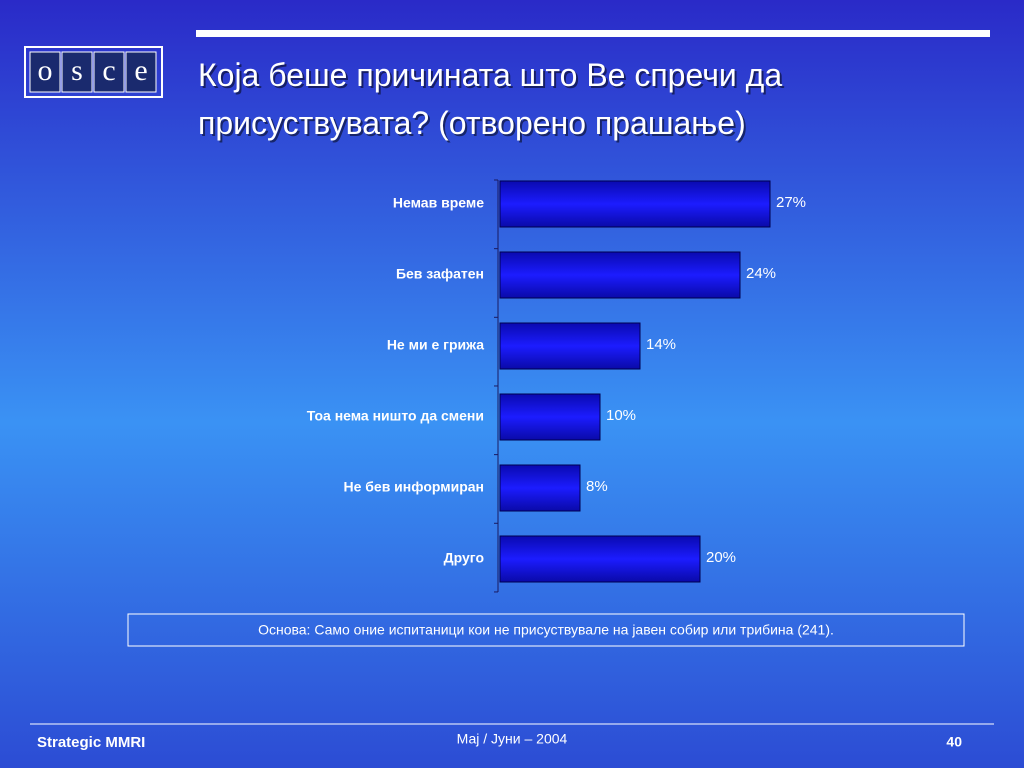 Image resolution: width=1024 pixels, height=773 pixels. Describe the element at coordinates (413, 487) in the screenshot. I see `category-label: Не бев информиран` at that location.